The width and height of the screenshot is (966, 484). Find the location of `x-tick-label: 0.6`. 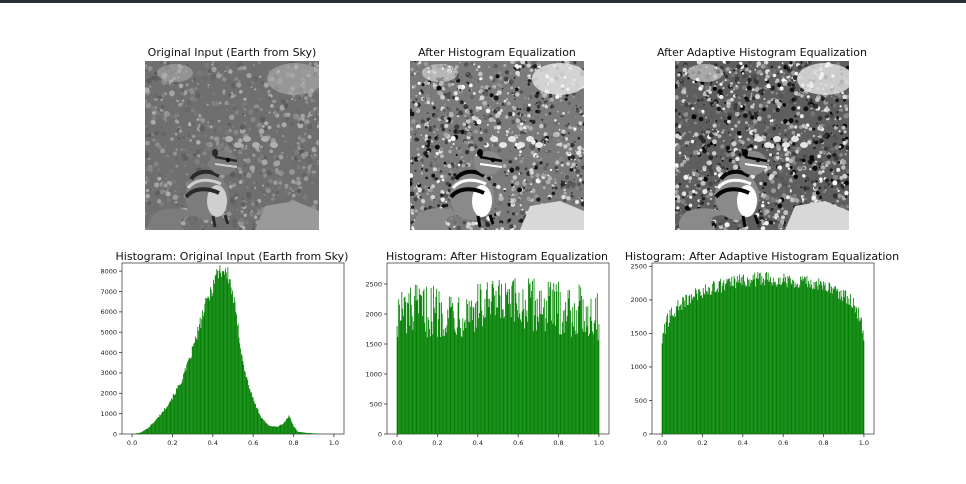

x-tick-label: 0.6 is located at coordinates (783, 443).